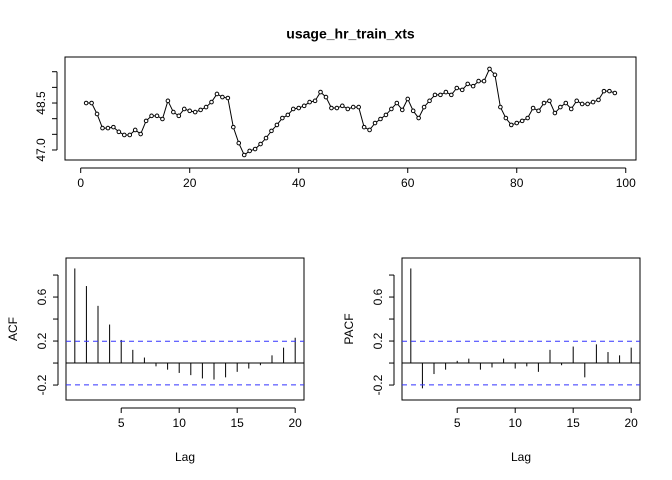 Image resolution: width=672 pixels, height=480 pixels. What do you see at coordinates (41, 150) in the screenshot?
I see `y-tick-label: 47.0` at bounding box center [41, 150].